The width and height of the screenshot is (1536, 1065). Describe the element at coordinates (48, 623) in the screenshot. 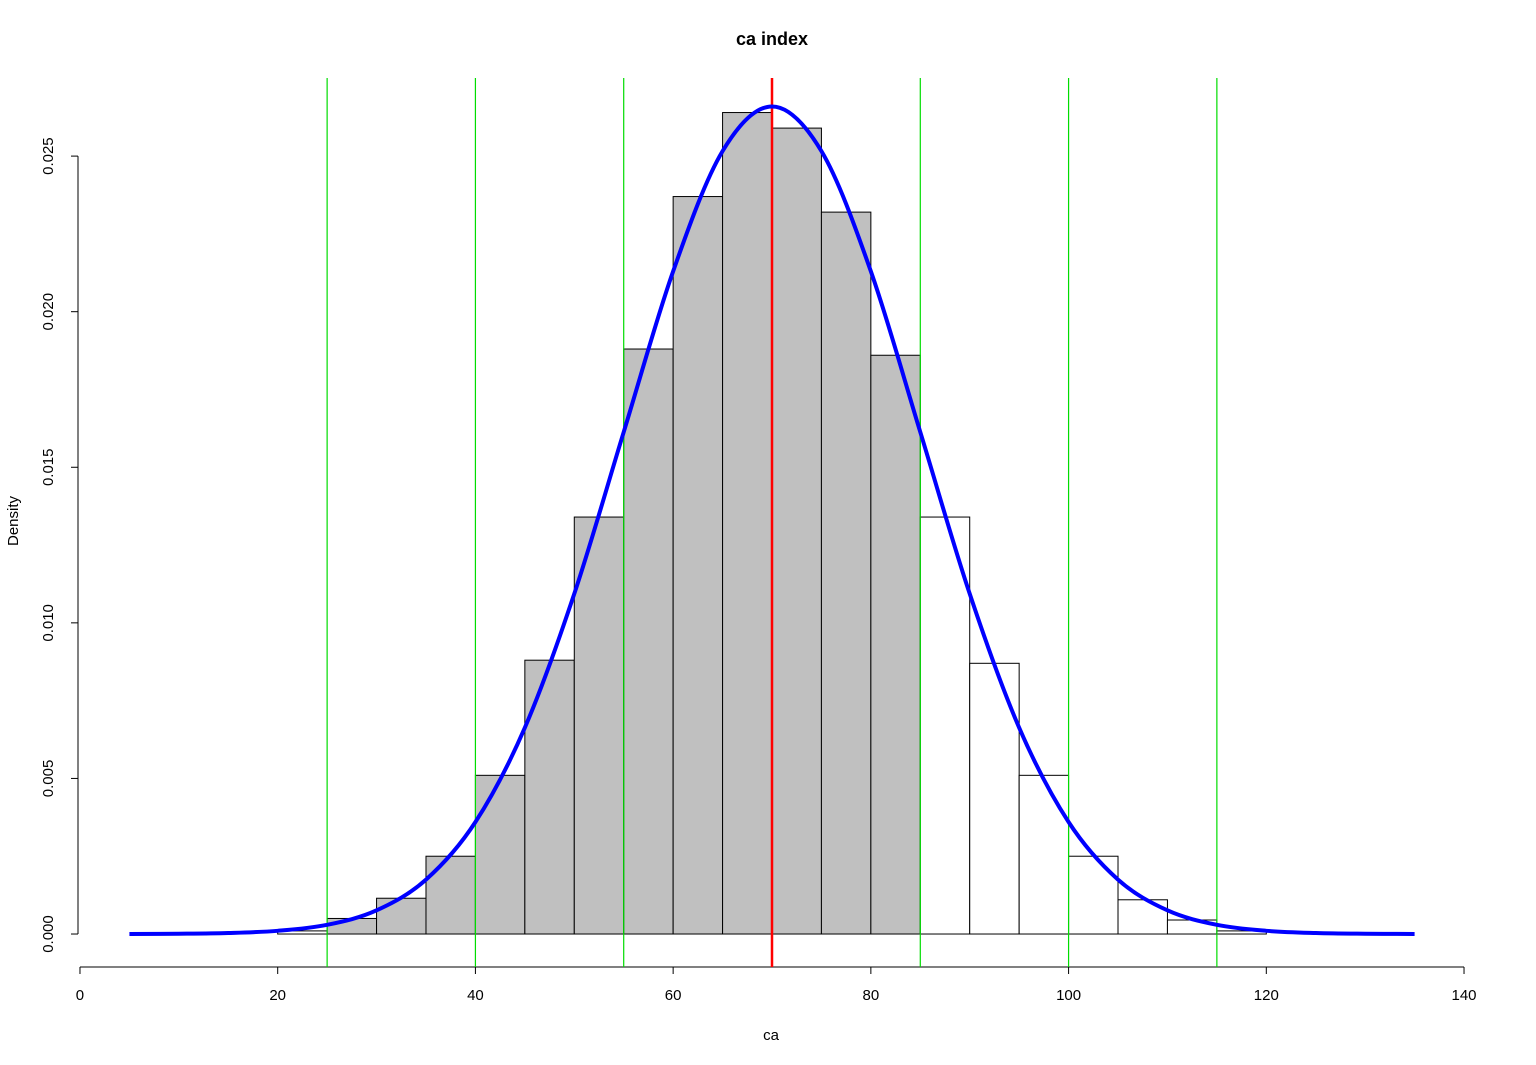

I see `y-tick-label: 0.010` at that location.